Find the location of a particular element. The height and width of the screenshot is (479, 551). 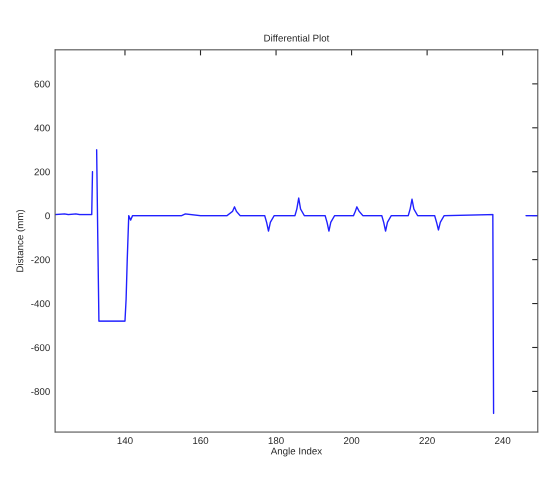

x-tick-label: 140 is located at coordinates (125, 440).